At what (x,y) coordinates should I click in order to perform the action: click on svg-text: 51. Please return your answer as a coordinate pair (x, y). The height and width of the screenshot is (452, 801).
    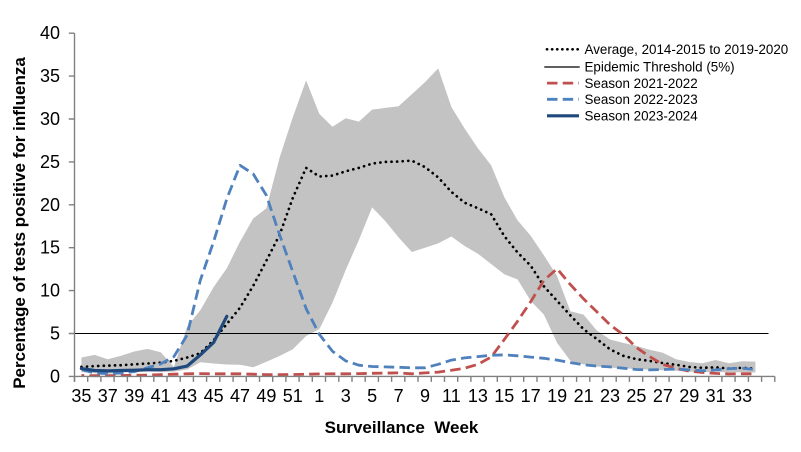
    Looking at the image, I should click on (293, 396).